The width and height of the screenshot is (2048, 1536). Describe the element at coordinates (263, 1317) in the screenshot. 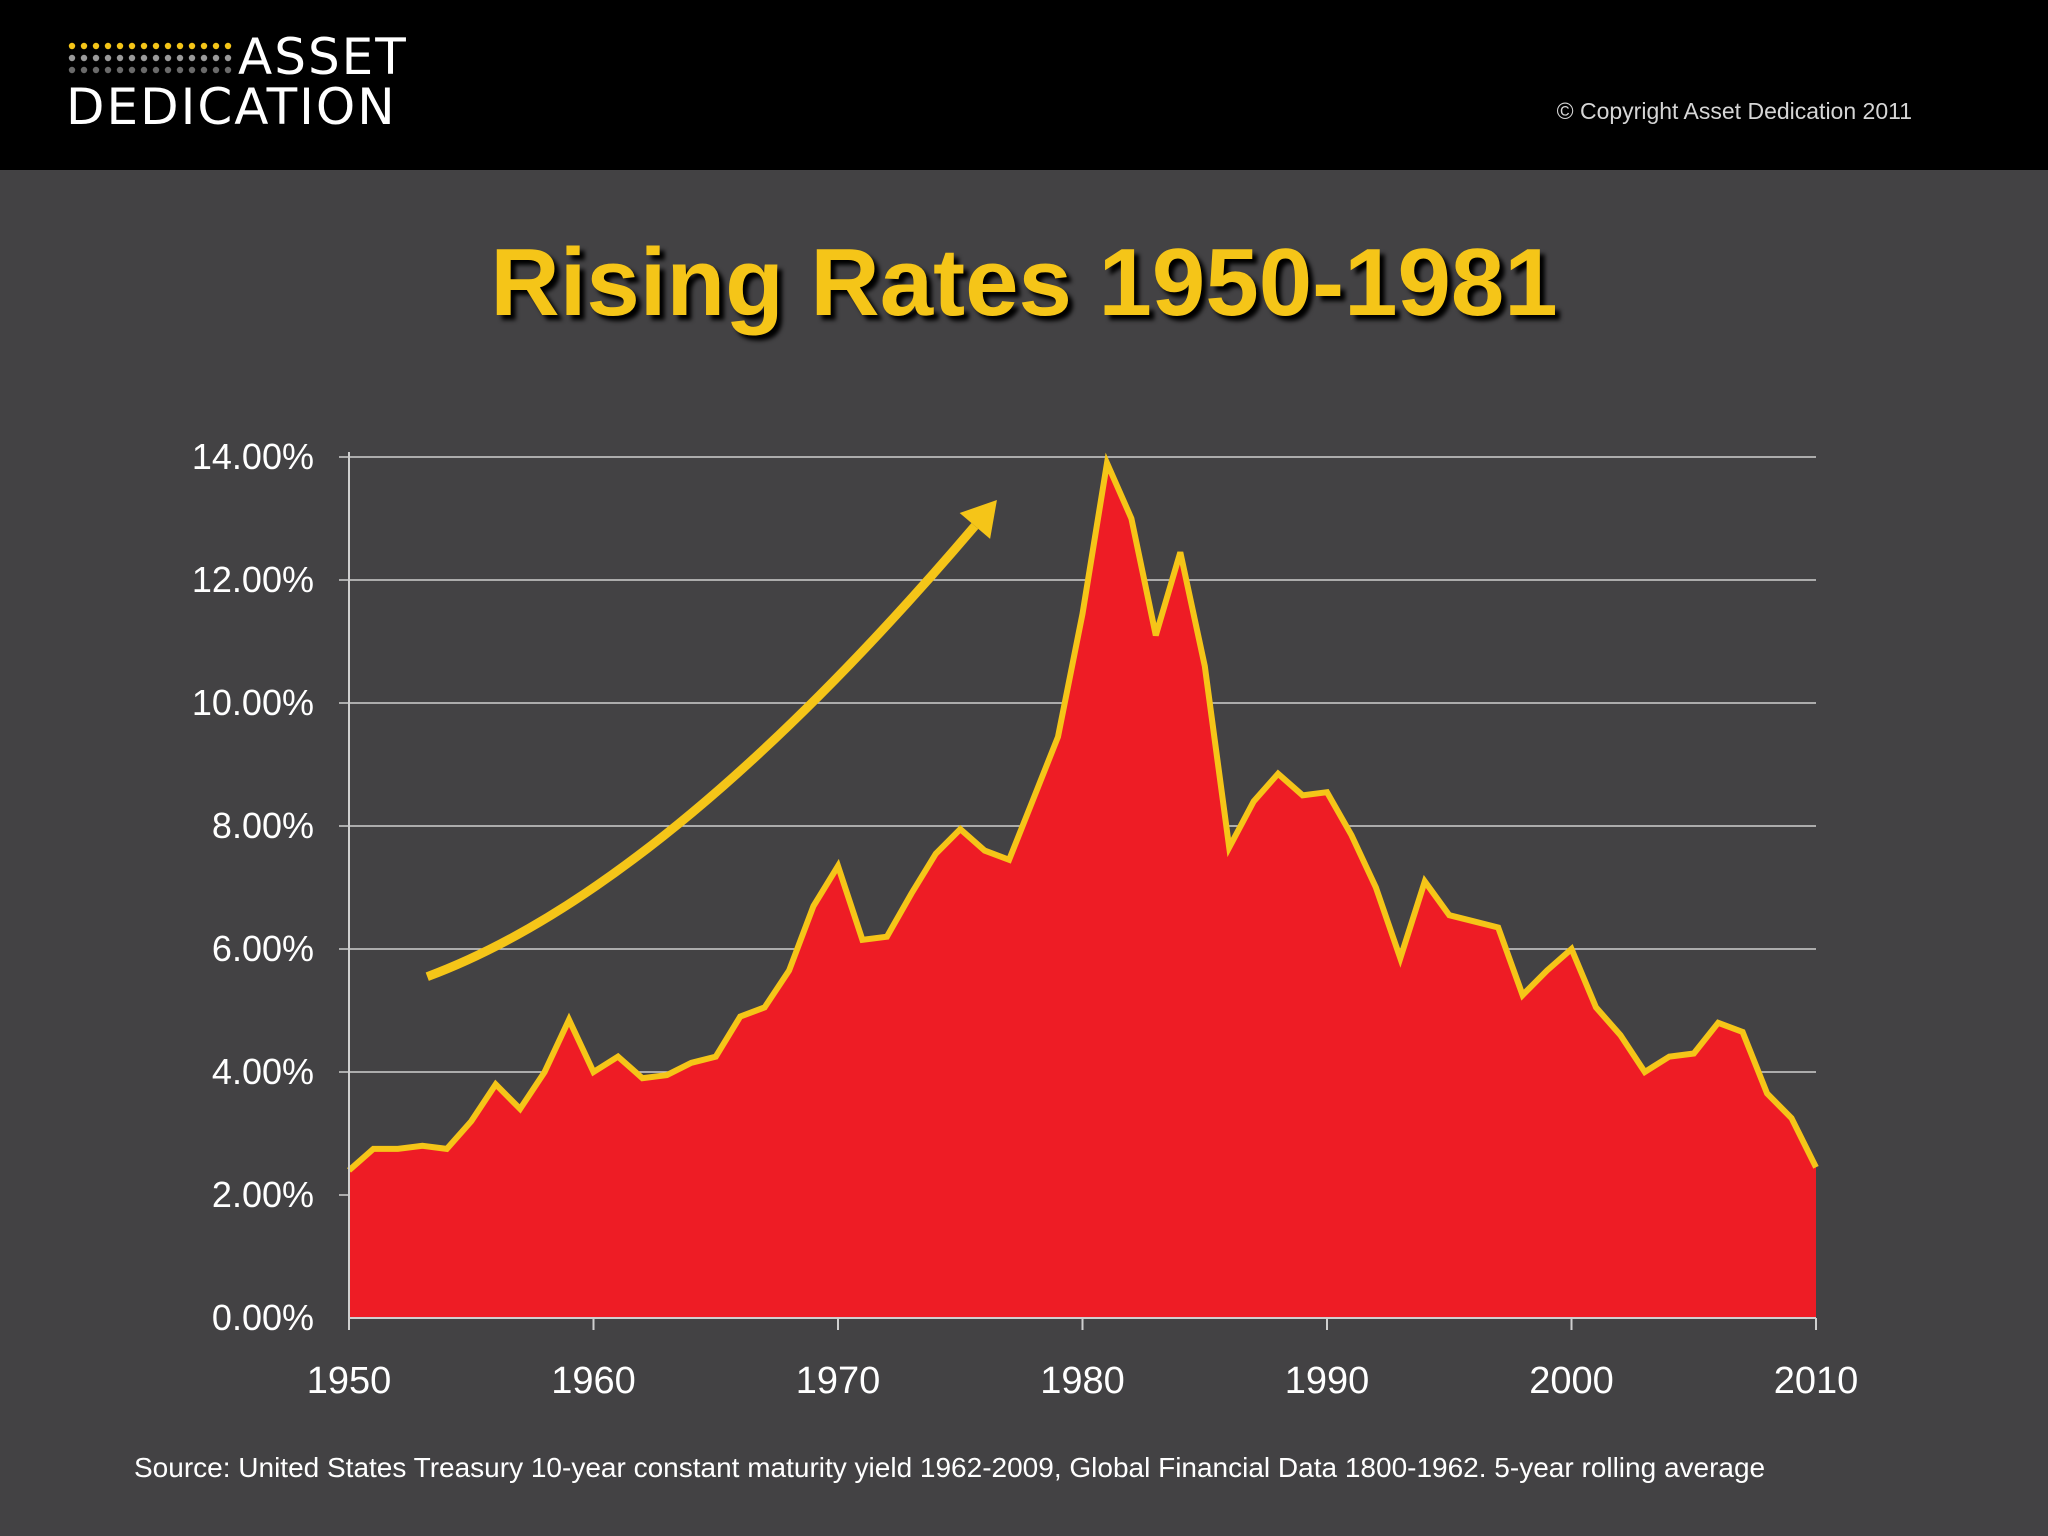

I see `y-tick-label: 0.00%` at that location.